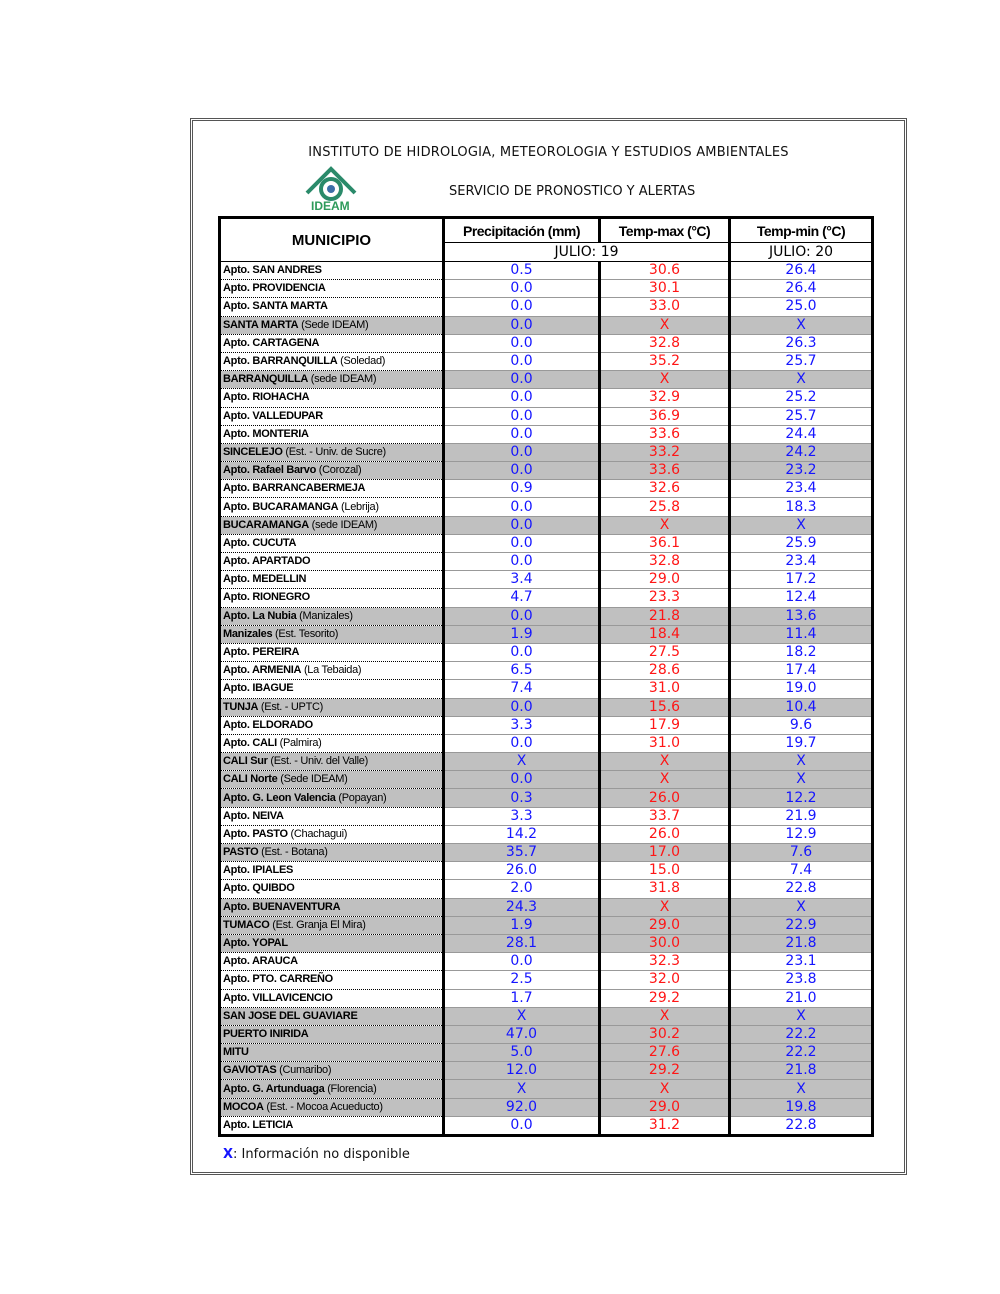 This screenshot has height=1294, width=1000. Describe the element at coordinates (278, 979) in the screenshot. I see `station-name: Apto. PTO. CARREÑO` at that location.